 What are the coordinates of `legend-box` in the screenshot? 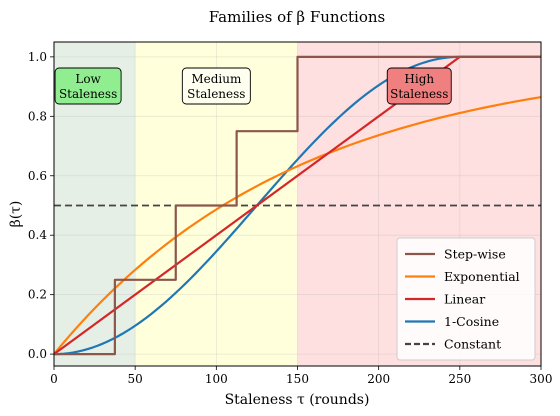 It's located at (466, 299).